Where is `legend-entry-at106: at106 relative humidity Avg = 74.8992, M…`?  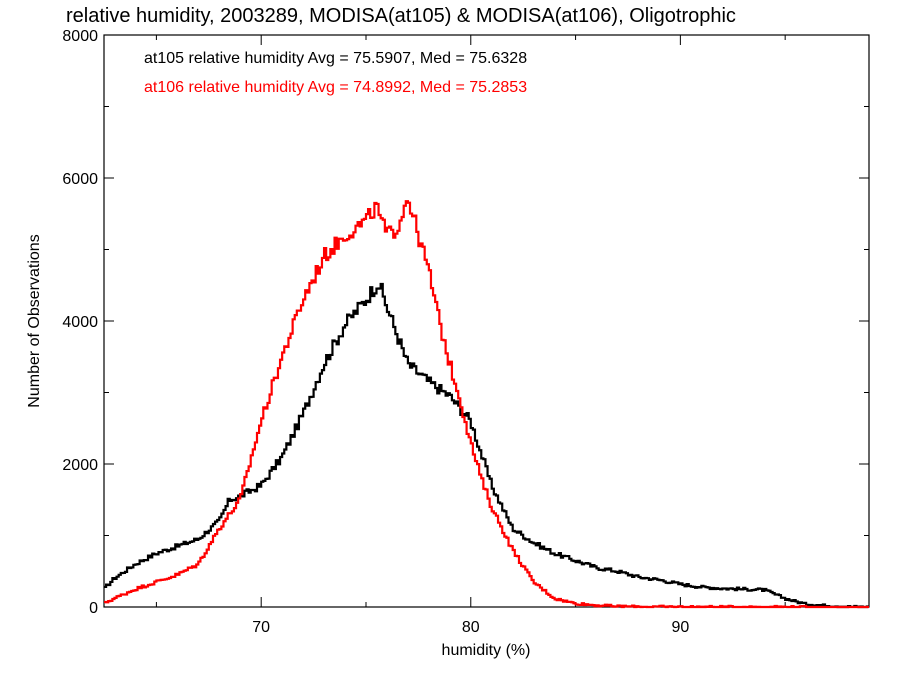 legend-entry-at106: at106 relative humidity Avg = 74.8992, M… is located at coordinates (335, 87).